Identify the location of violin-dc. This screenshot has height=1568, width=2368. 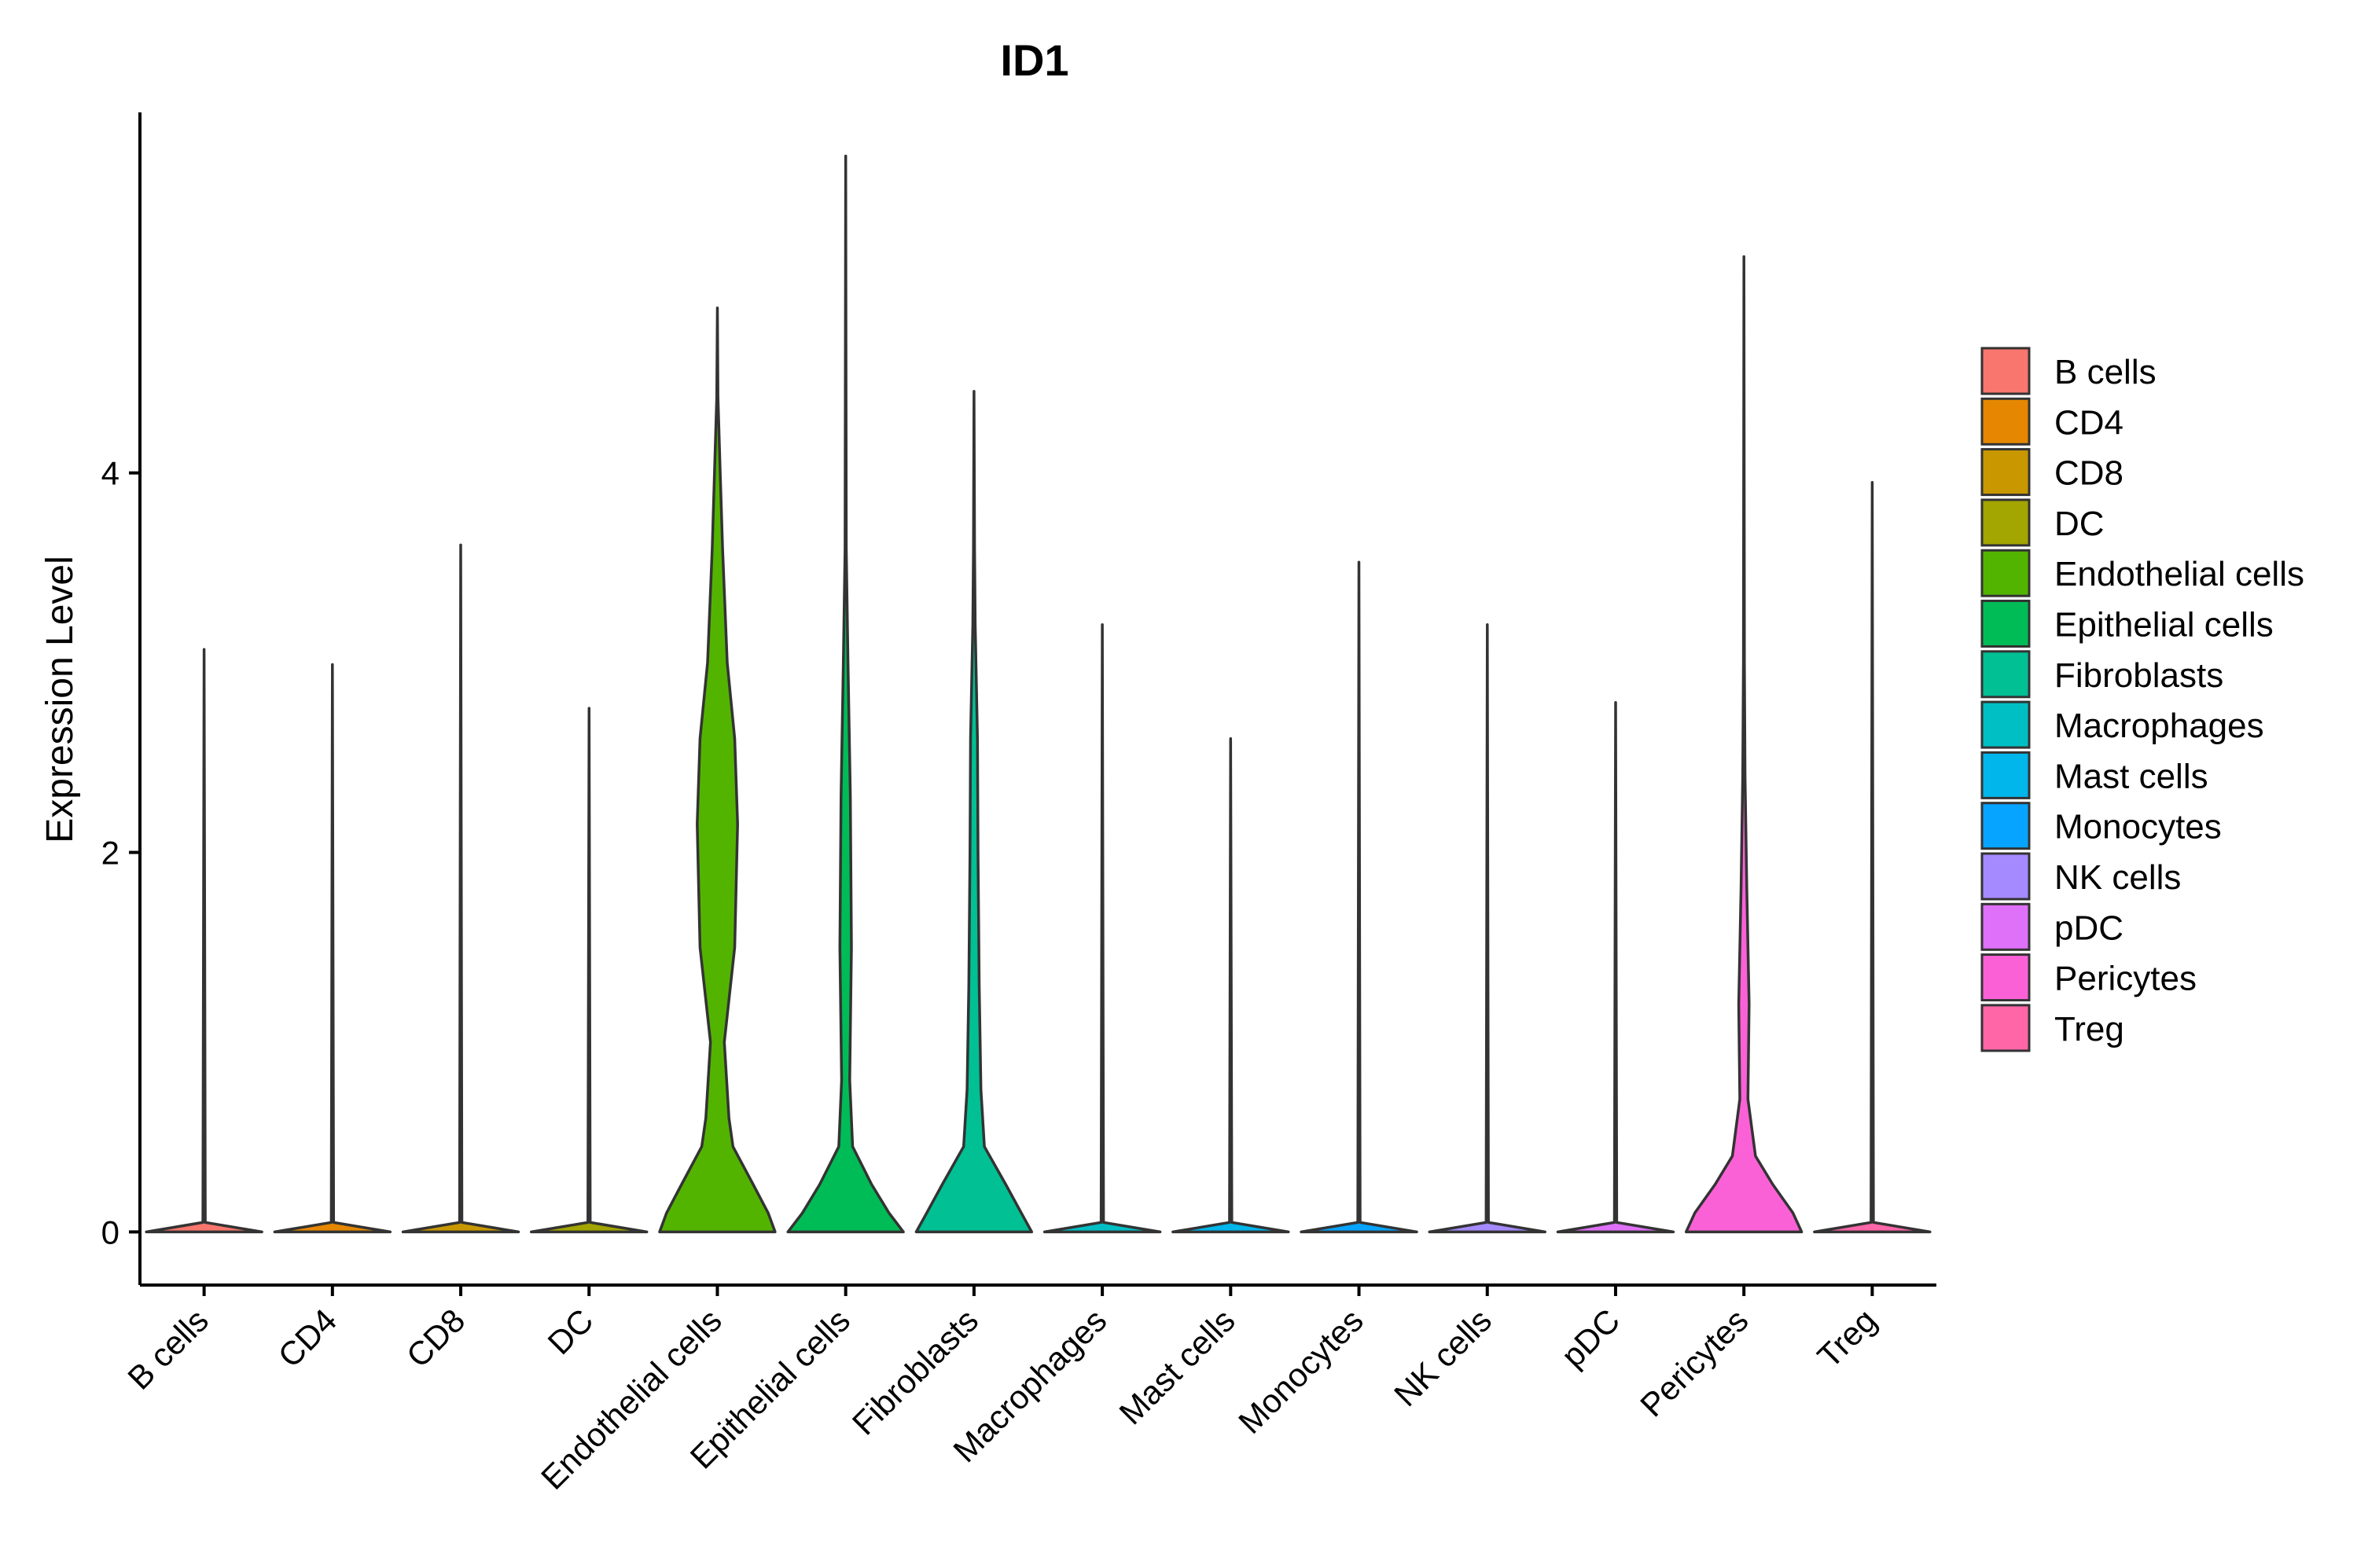
(589, 971).